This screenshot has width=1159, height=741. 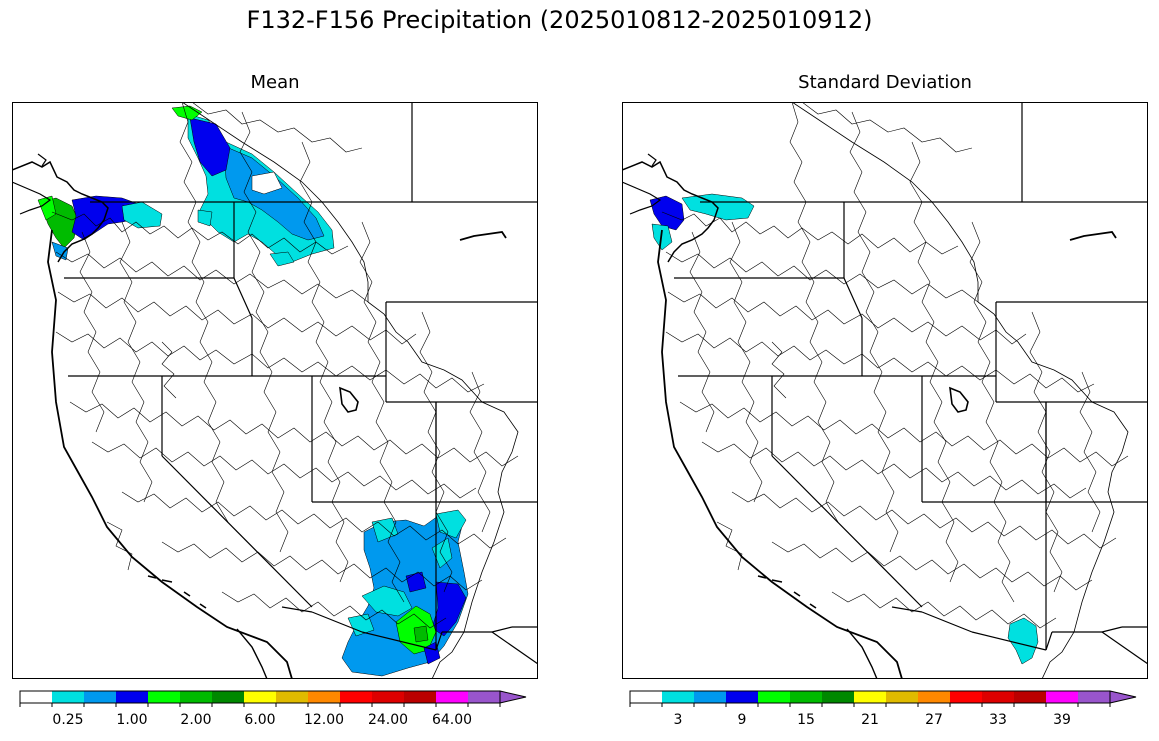 I want to click on colorbar-tick-label: 24.00, so click(x=388, y=720).